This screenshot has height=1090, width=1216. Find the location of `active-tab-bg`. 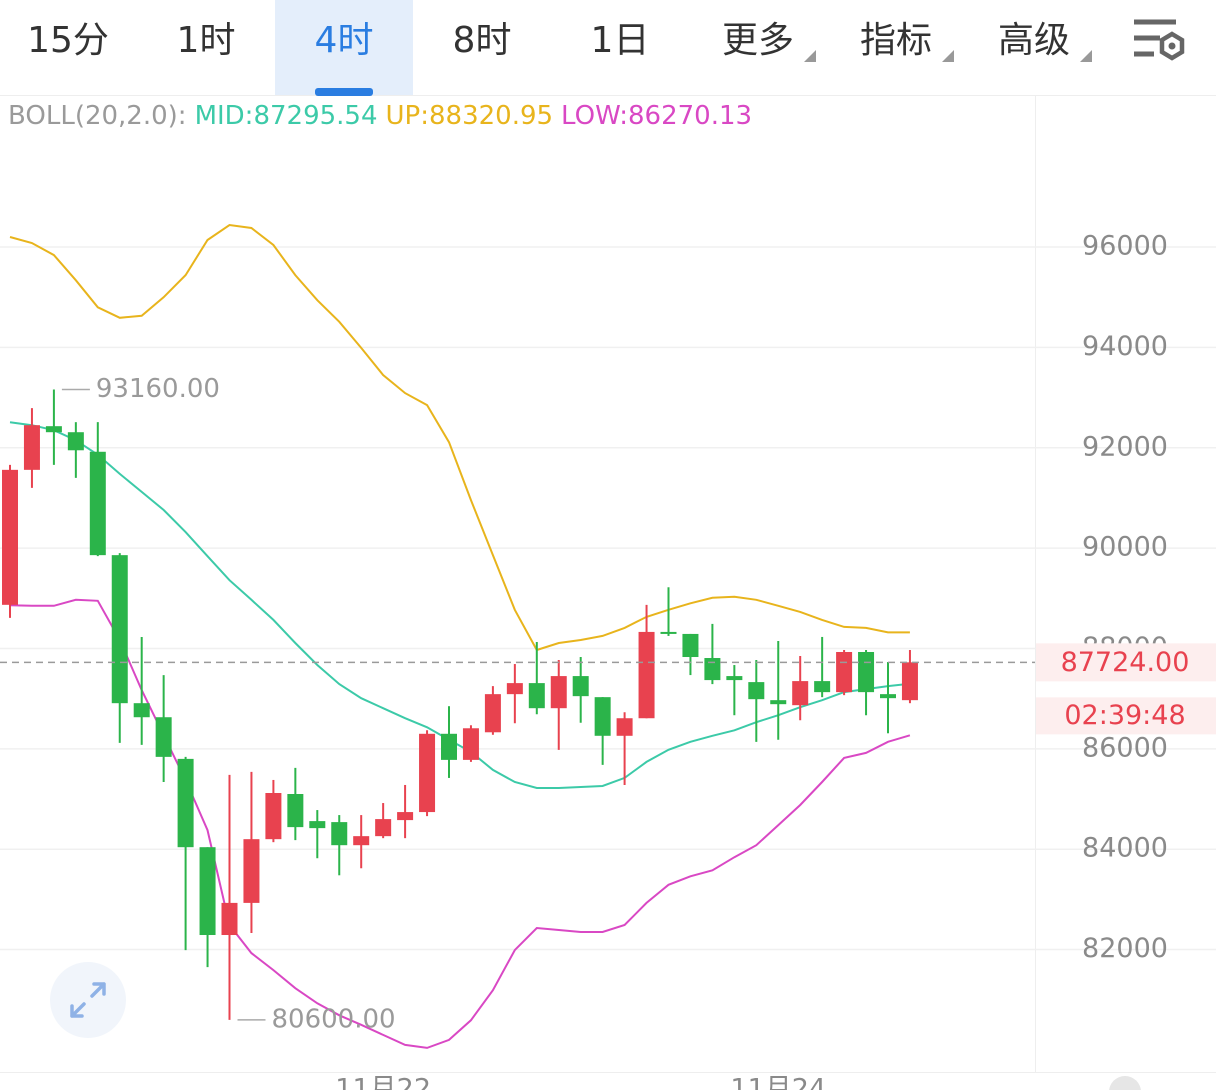

active-tab-bg is located at coordinates (344, 47).